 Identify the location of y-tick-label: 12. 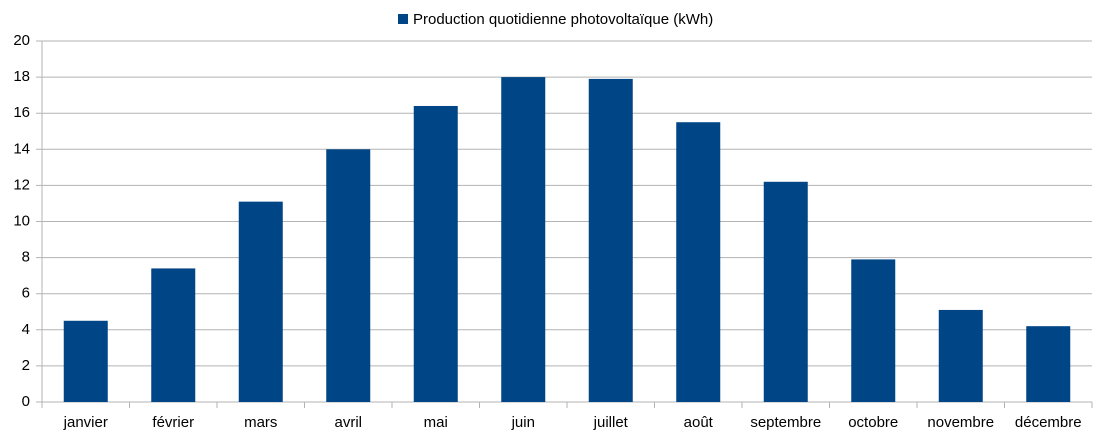
(21, 184).